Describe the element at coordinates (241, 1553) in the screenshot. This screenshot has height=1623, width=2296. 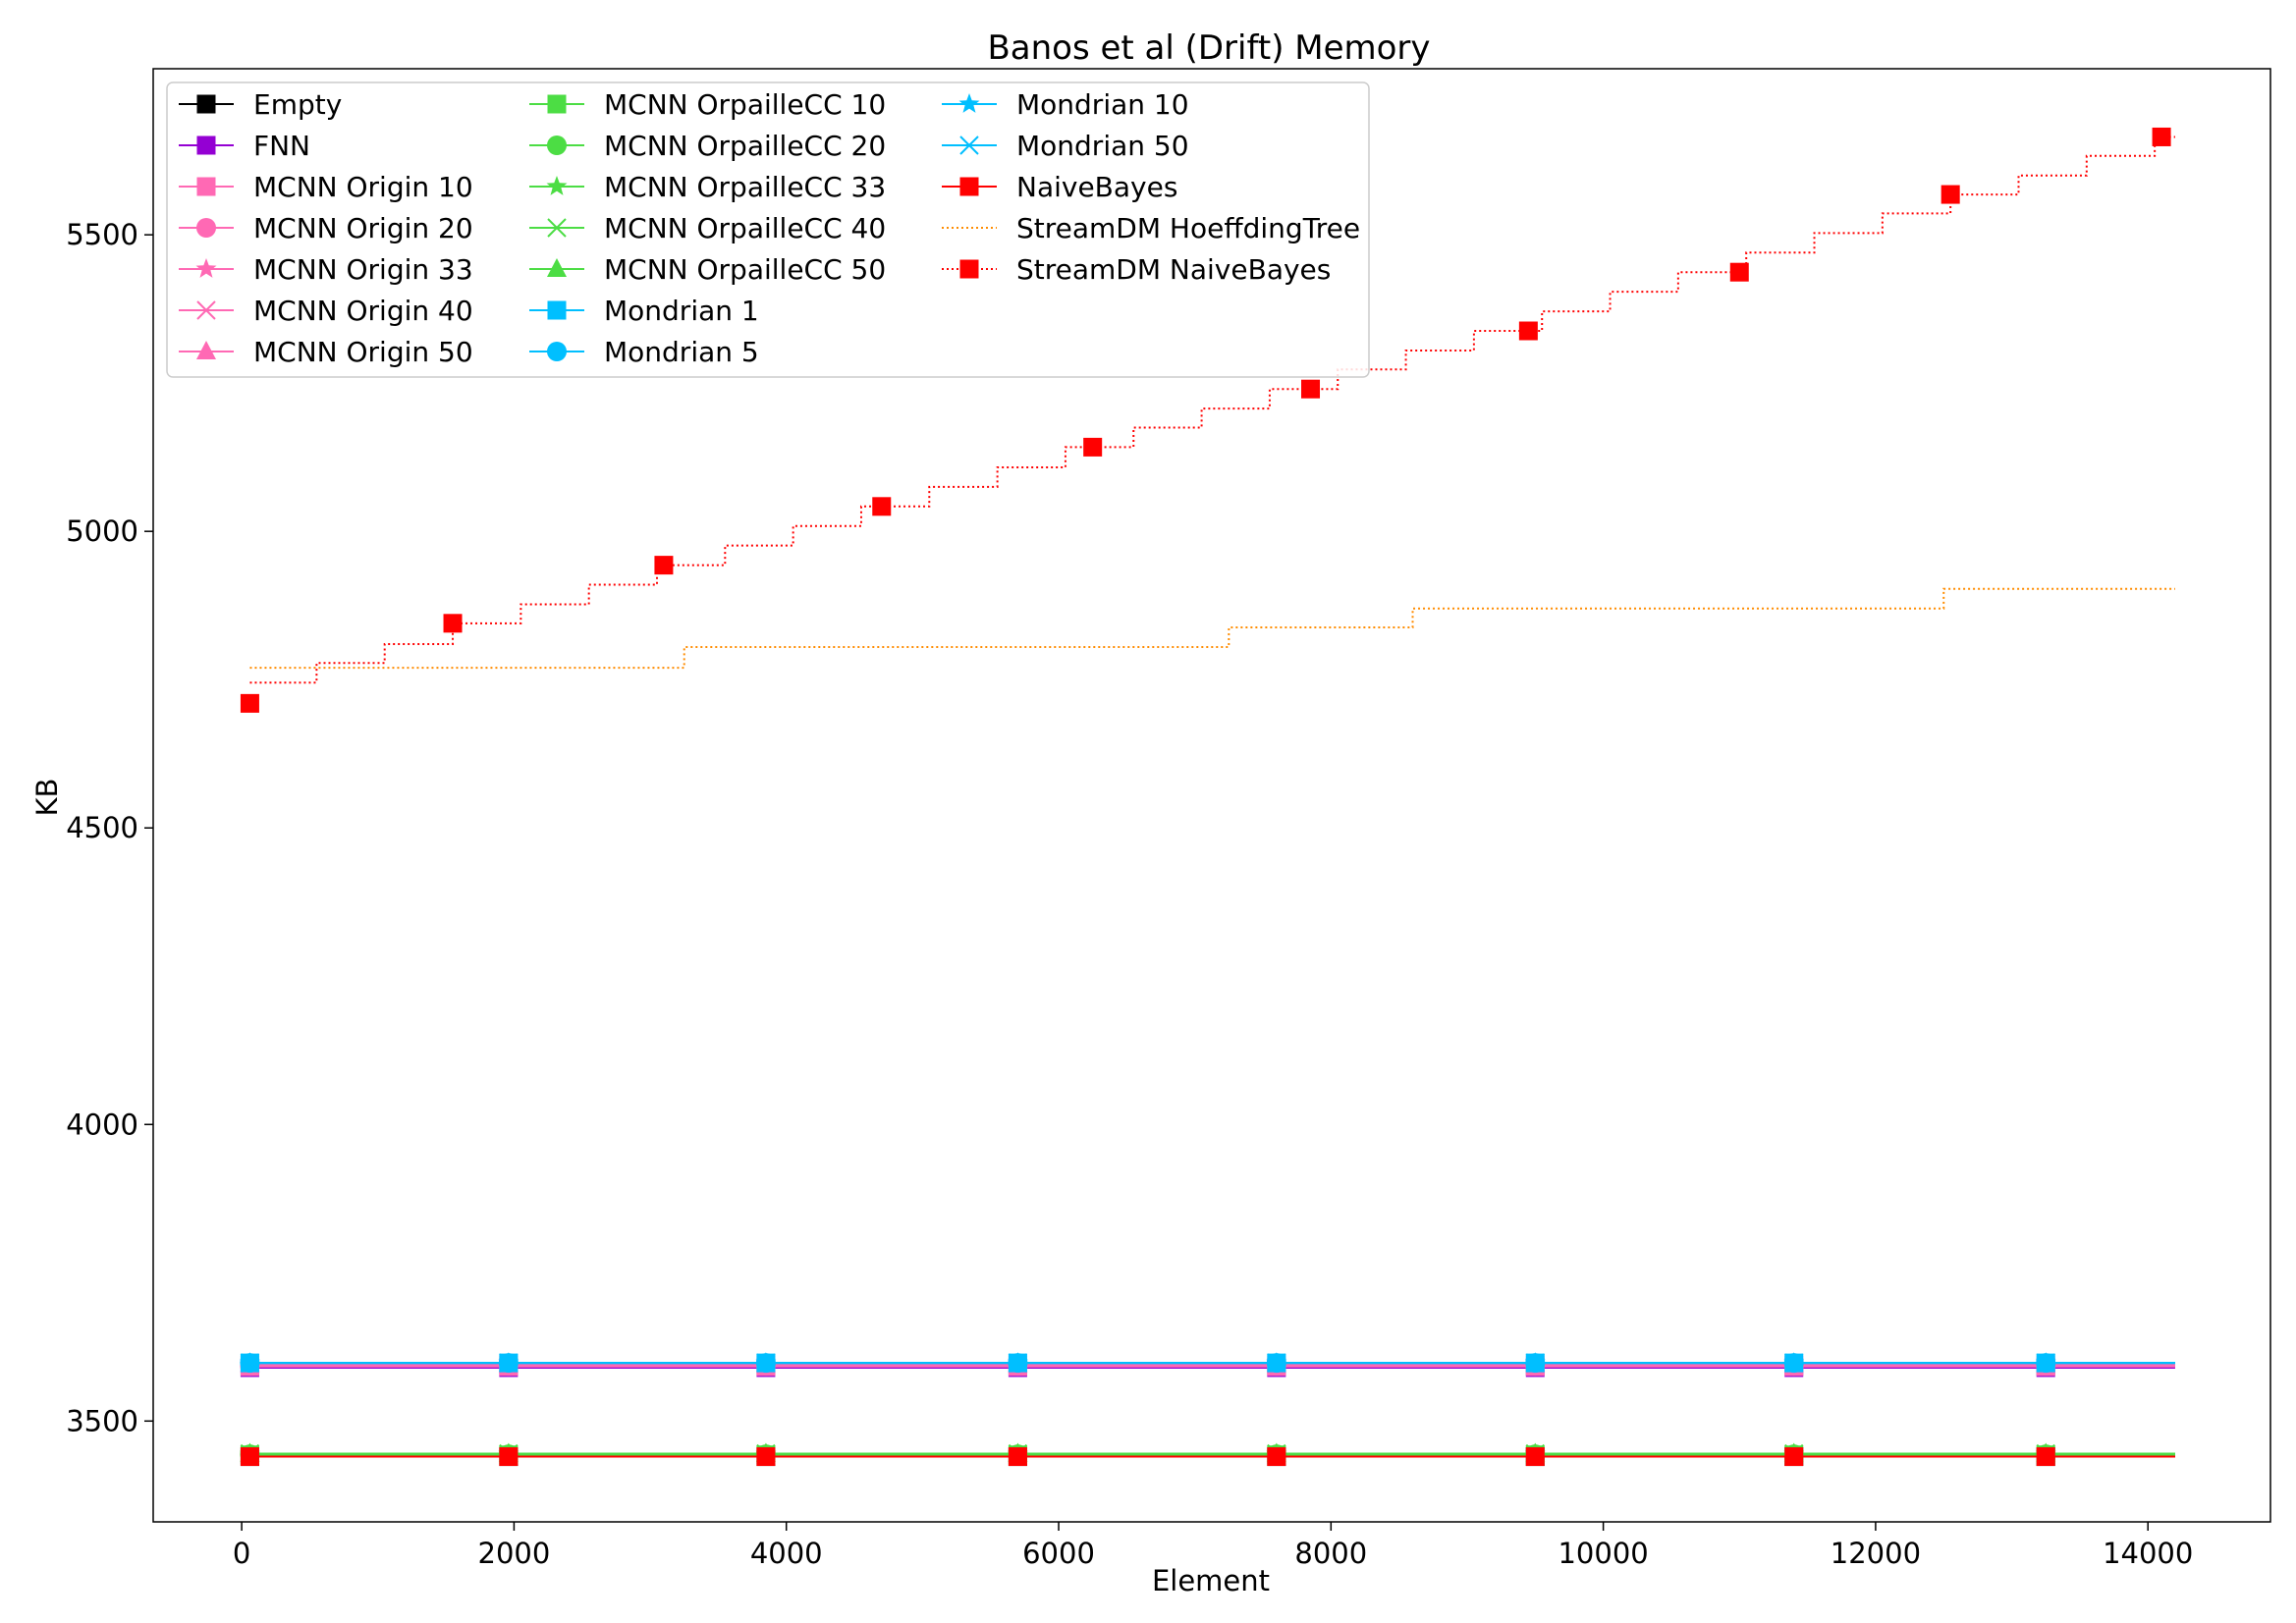
I see `x-tick-label: 0` at that location.